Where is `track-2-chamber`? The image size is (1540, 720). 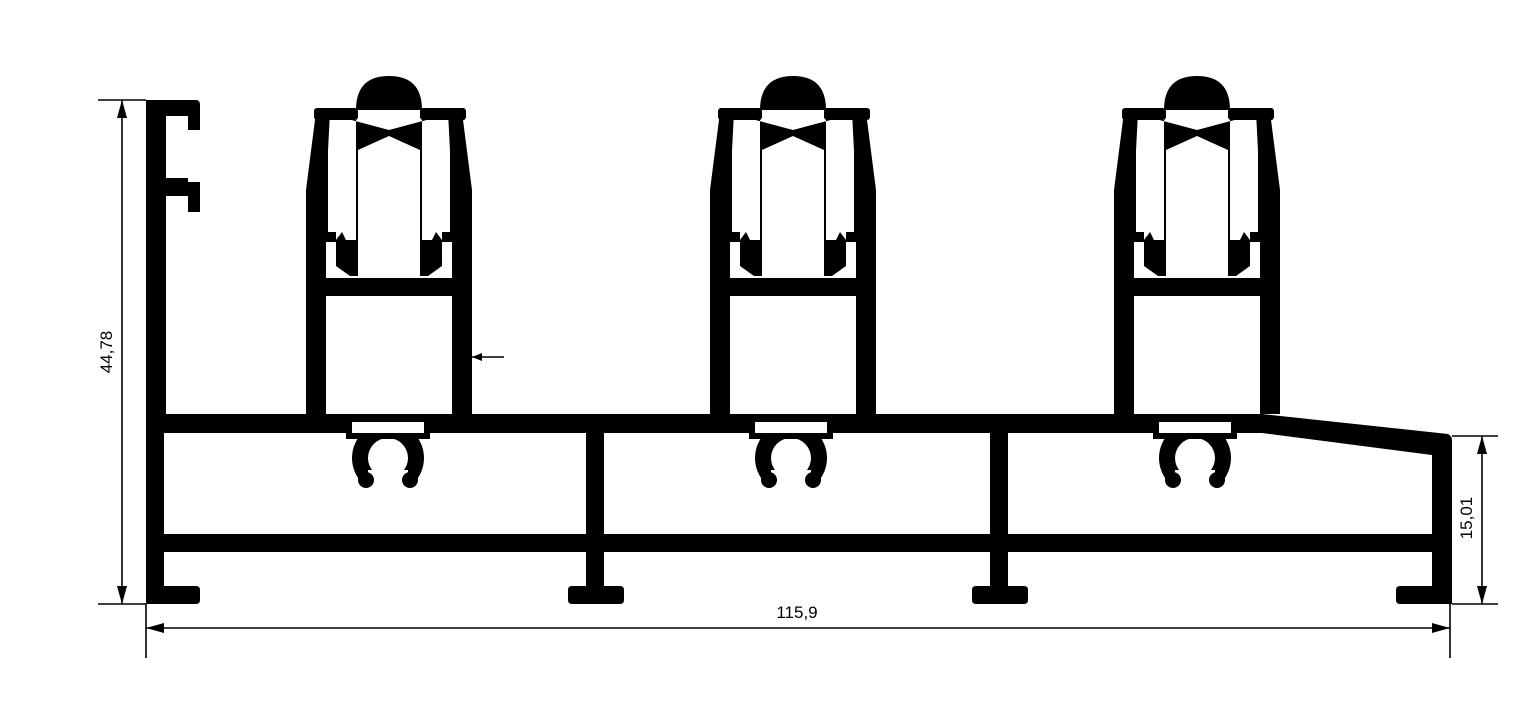 track-2-chamber is located at coordinates (793, 355).